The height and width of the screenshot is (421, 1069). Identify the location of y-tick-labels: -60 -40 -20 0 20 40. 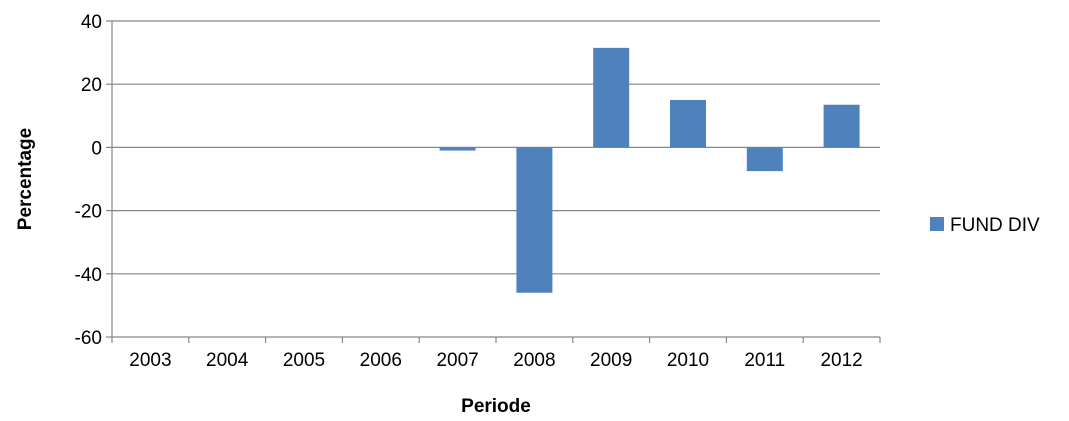
(88, 180).